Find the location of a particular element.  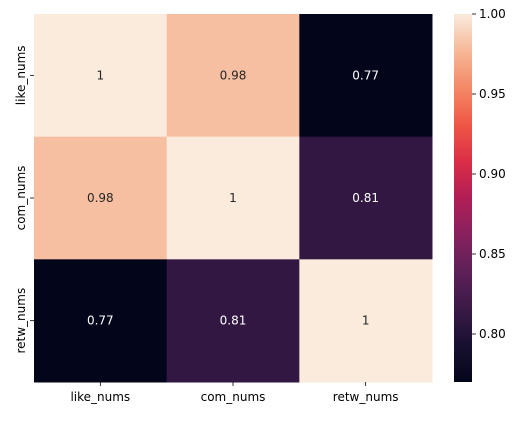

colorbar: 0.80 0.85 0.90 0.95 1.00 is located at coordinates (480, 194).